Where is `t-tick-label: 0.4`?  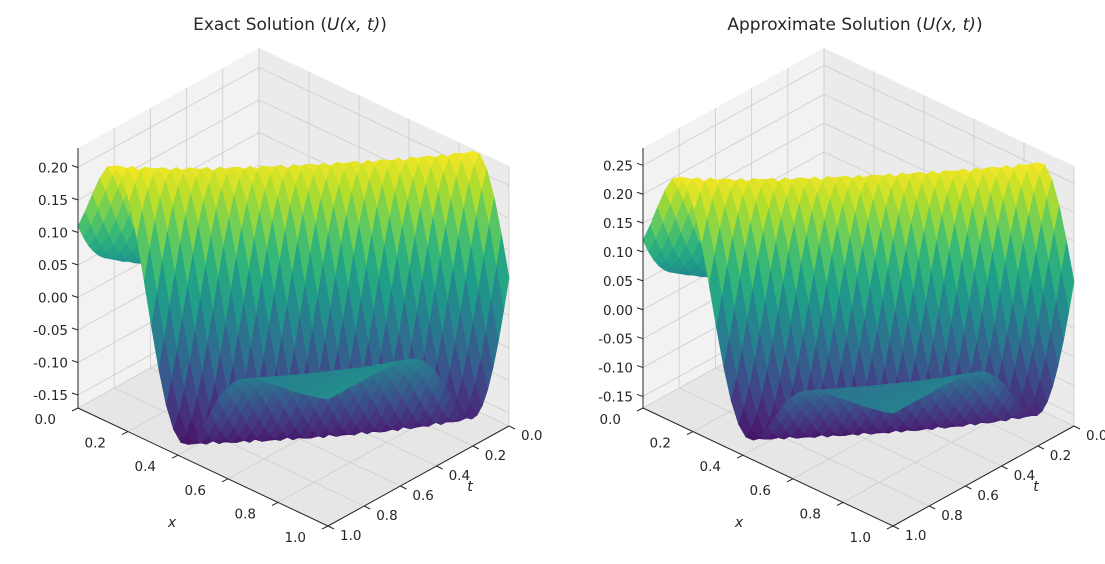
t-tick-label: 0.4 is located at coordinates (1024, 476).